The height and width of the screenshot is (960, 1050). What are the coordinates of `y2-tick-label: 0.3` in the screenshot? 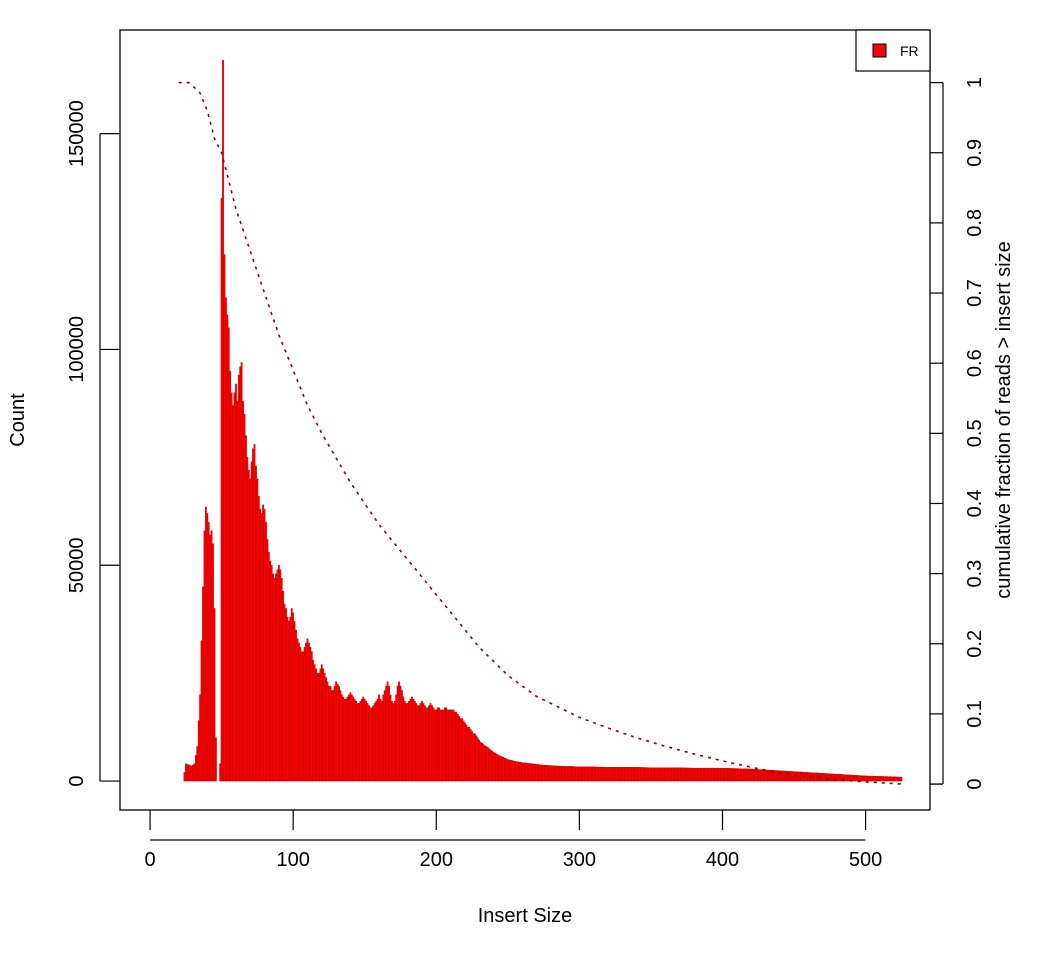 It's located at (975, 574).